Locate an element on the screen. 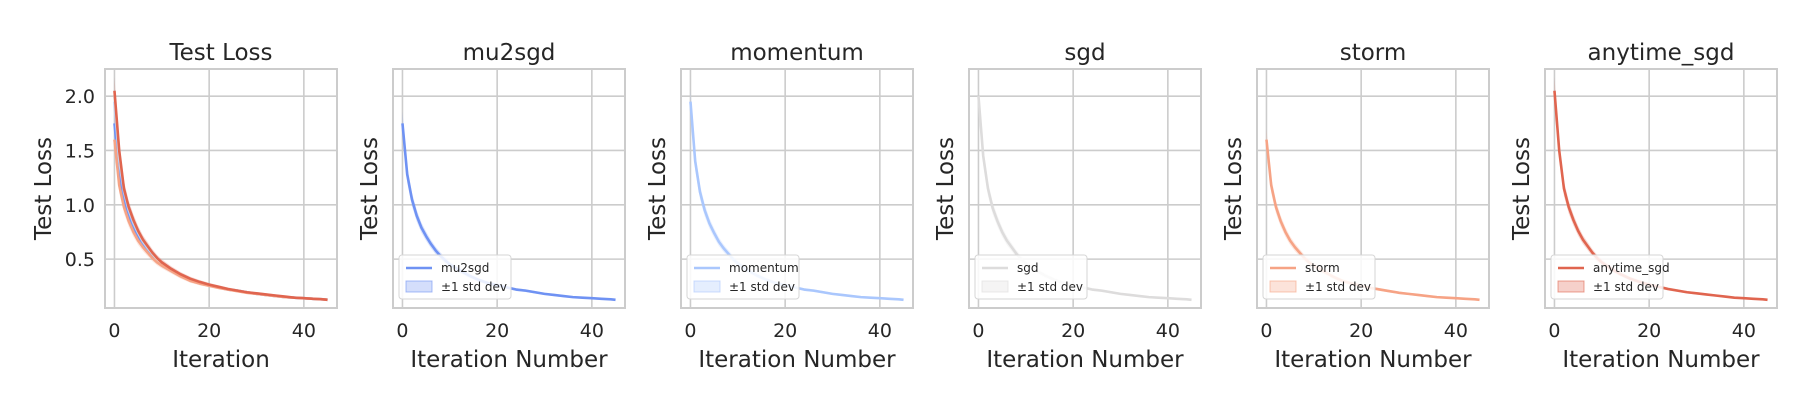 The image size is (1800, 405). panel-title: anytime_sgd is located at coordinates (1661, 53).